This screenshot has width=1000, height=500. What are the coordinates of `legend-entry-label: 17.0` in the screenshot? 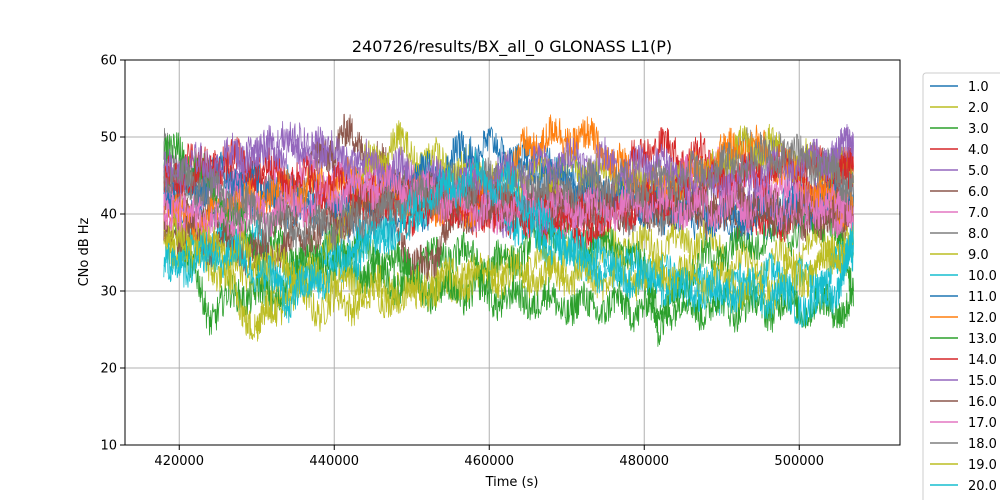 It's located at (982, 423).